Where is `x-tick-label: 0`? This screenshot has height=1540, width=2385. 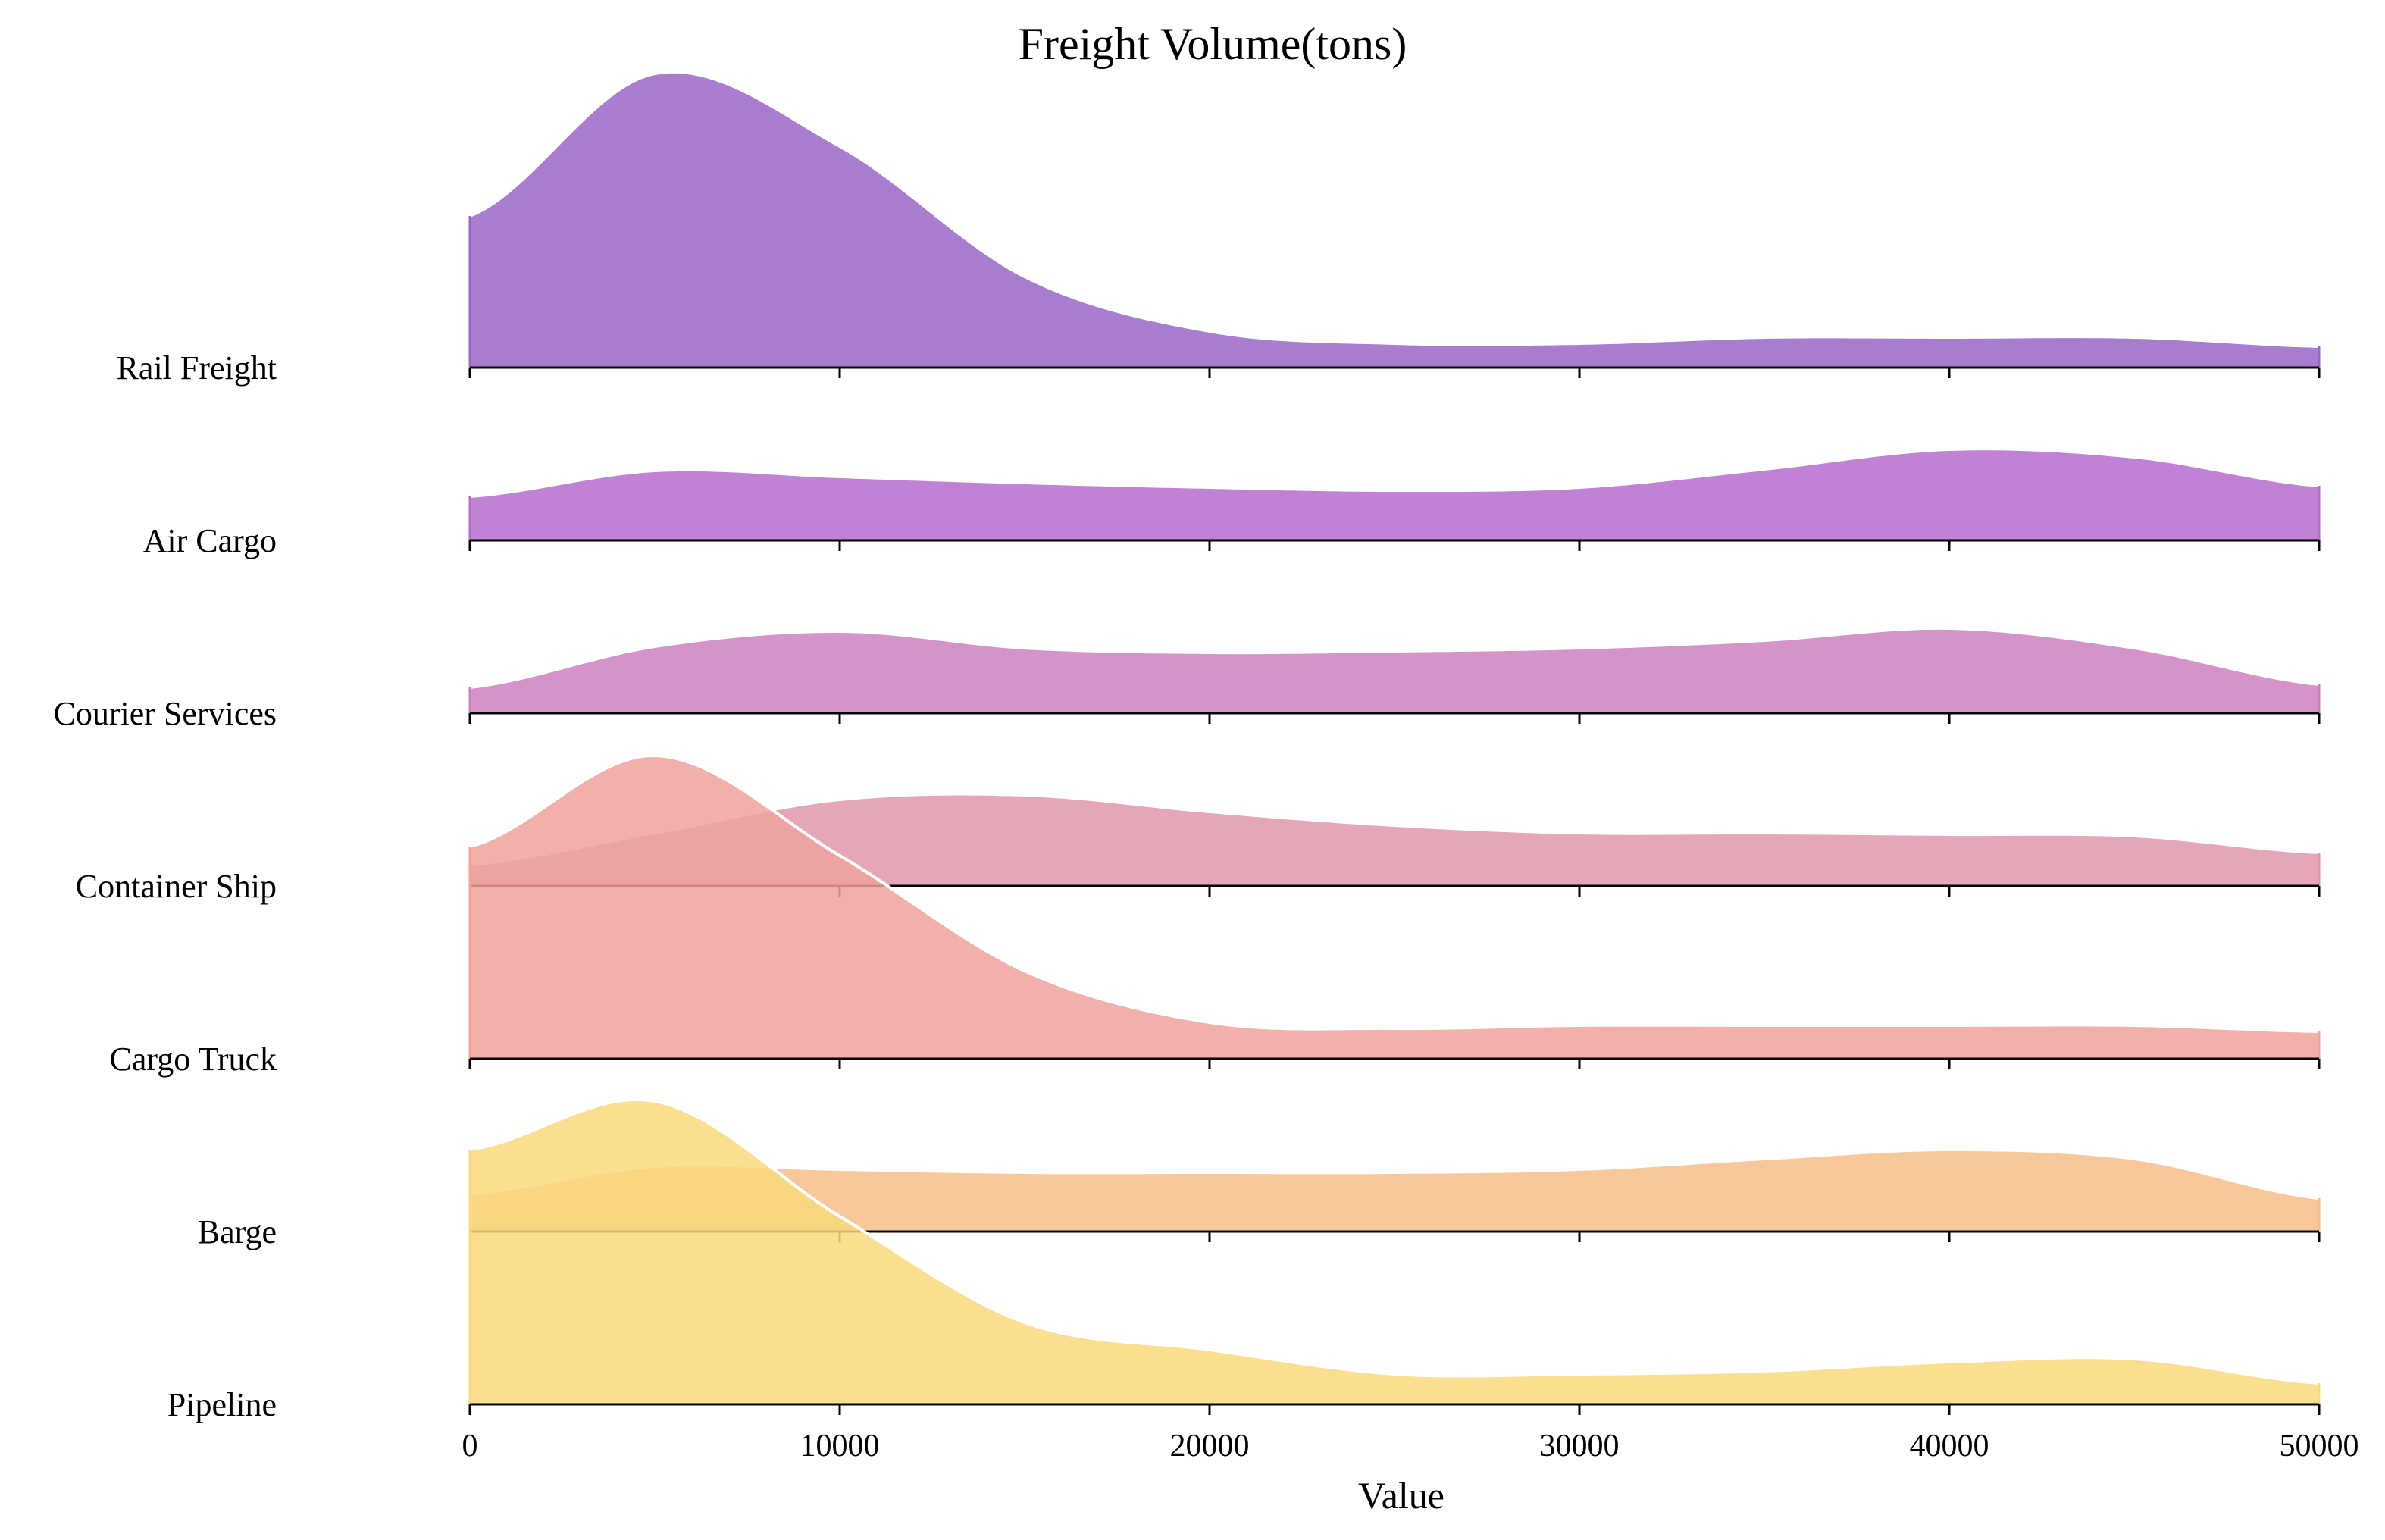 x-tick-label: 0 is located at coordinates (470, 1446).